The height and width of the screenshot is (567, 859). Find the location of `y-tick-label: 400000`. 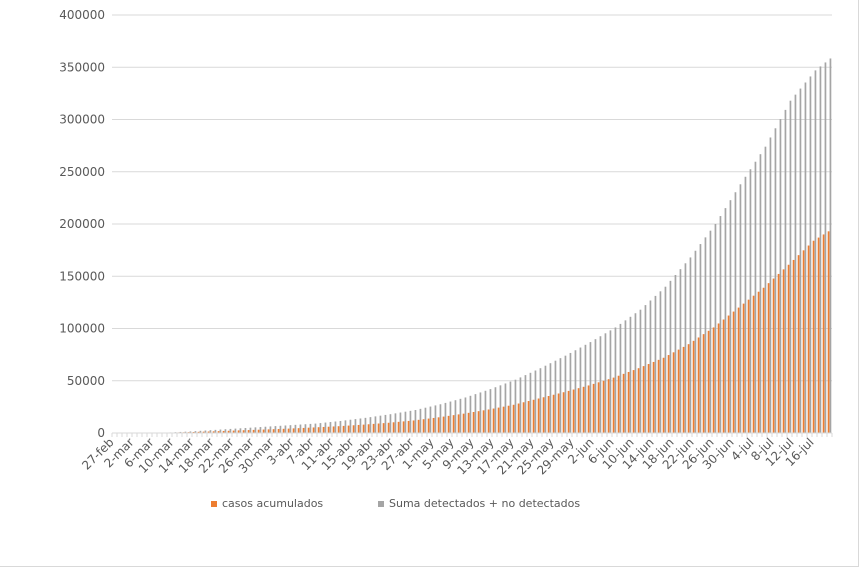

y-tick-label: 400000 is located at coordinates (82, 15).